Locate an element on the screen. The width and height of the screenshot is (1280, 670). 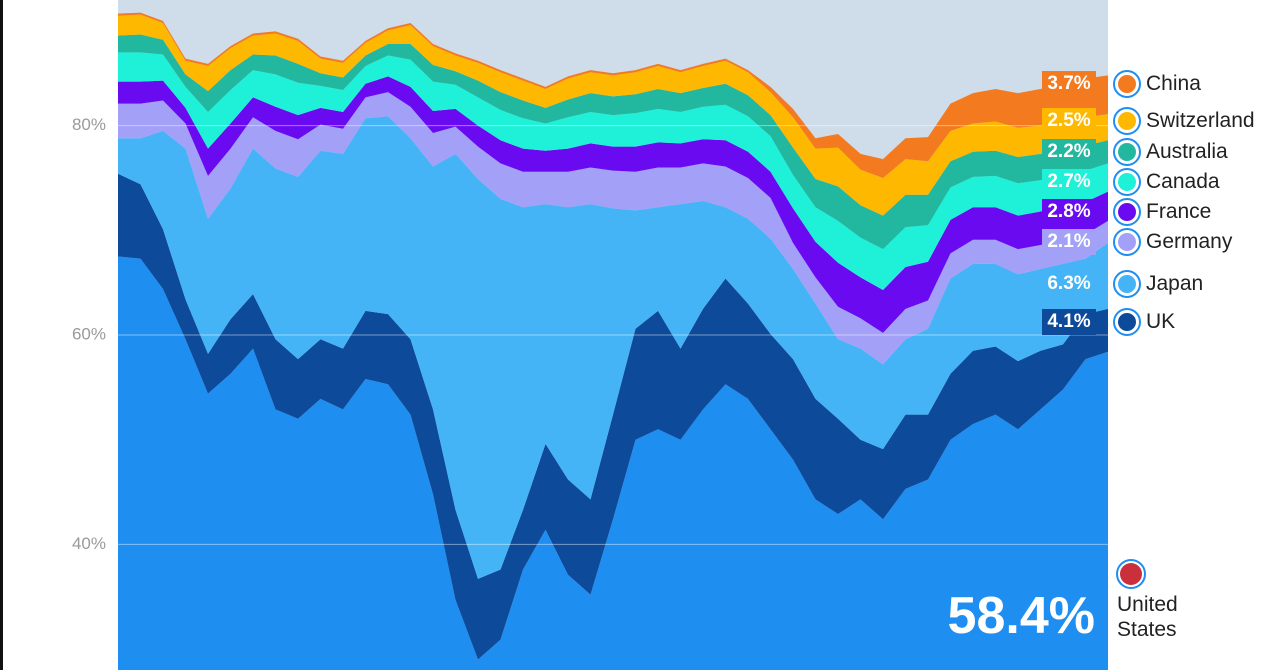
legend-label: UK is located at coordinates (1161, 321).